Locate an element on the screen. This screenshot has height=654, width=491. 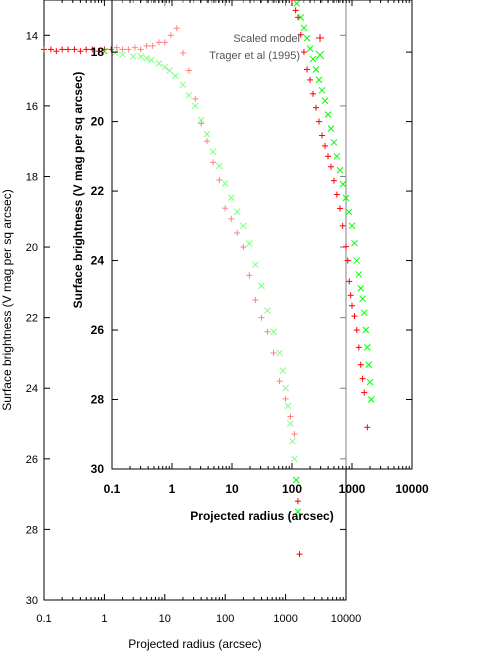
back-y-tick-label: 24 is located at coordinates (32, 389).